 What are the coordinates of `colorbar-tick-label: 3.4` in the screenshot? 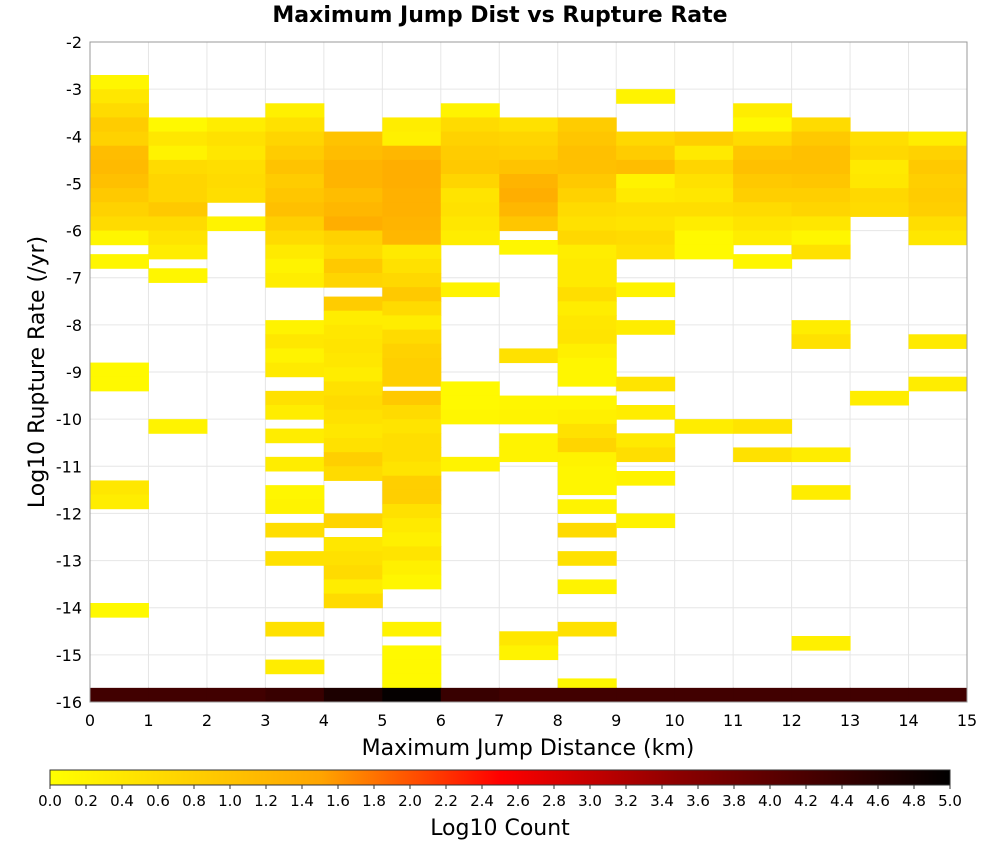 It's located at (662, 801).